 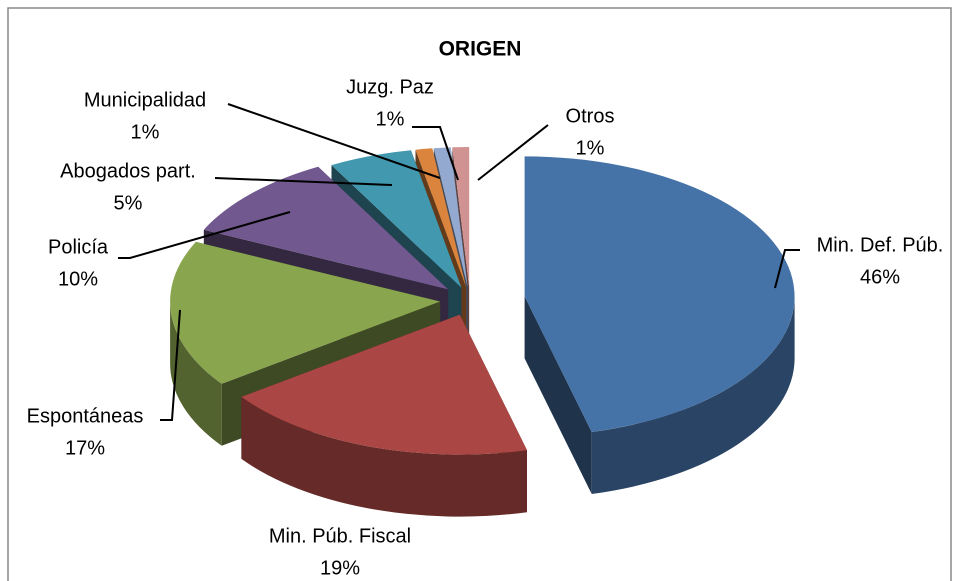 What do you see at coordinates (390, 87) in the screenshot?
I see `slice-label: Juzg. Paz` at bounding box center [390, 87].